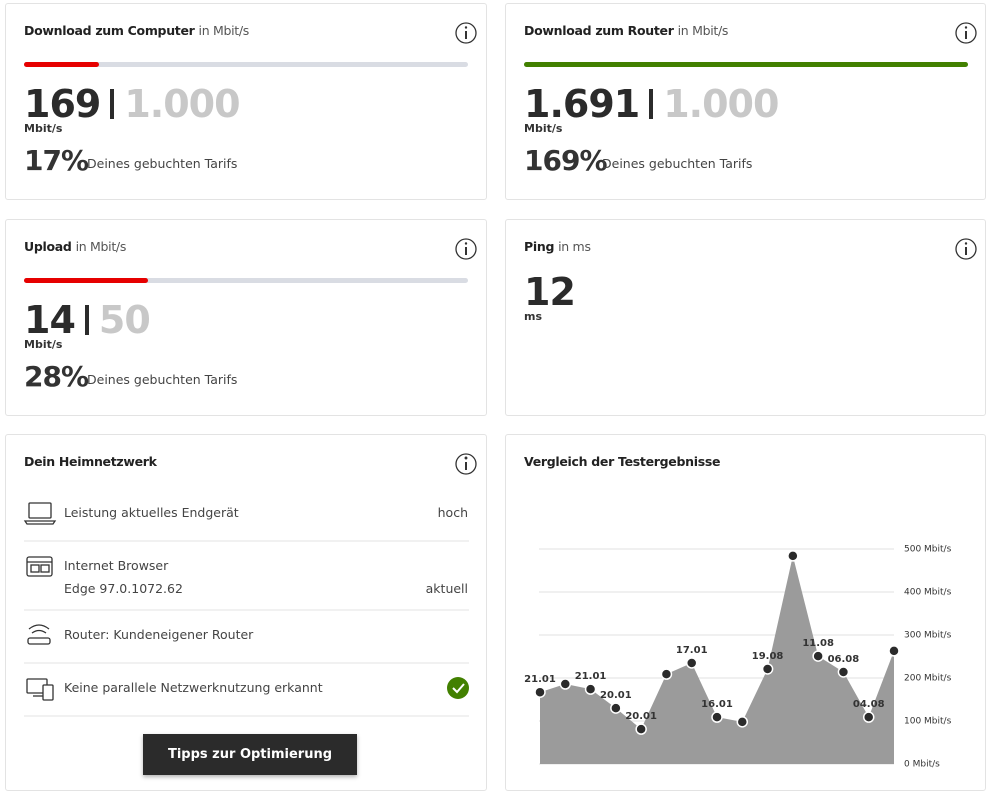 This screenshot has height=792, width=988. What do you see at coordinates (818, 643) in the screenshot?
I see `point-label: 11.08` at bounding box center [818, 643].